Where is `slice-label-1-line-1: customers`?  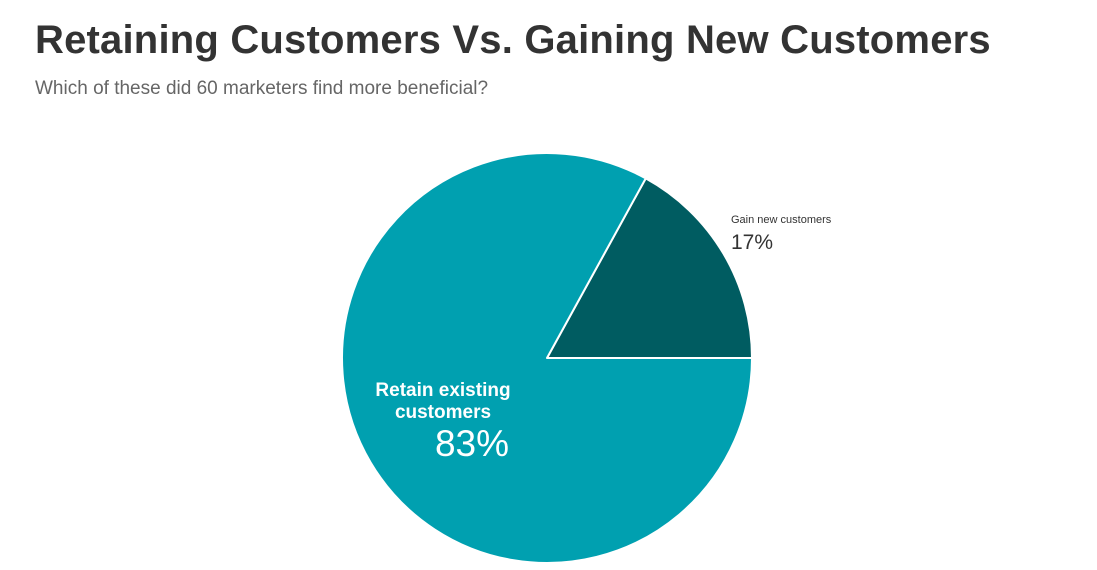 slice-label-1-line-1: customers is located at coordinates (443, 412).